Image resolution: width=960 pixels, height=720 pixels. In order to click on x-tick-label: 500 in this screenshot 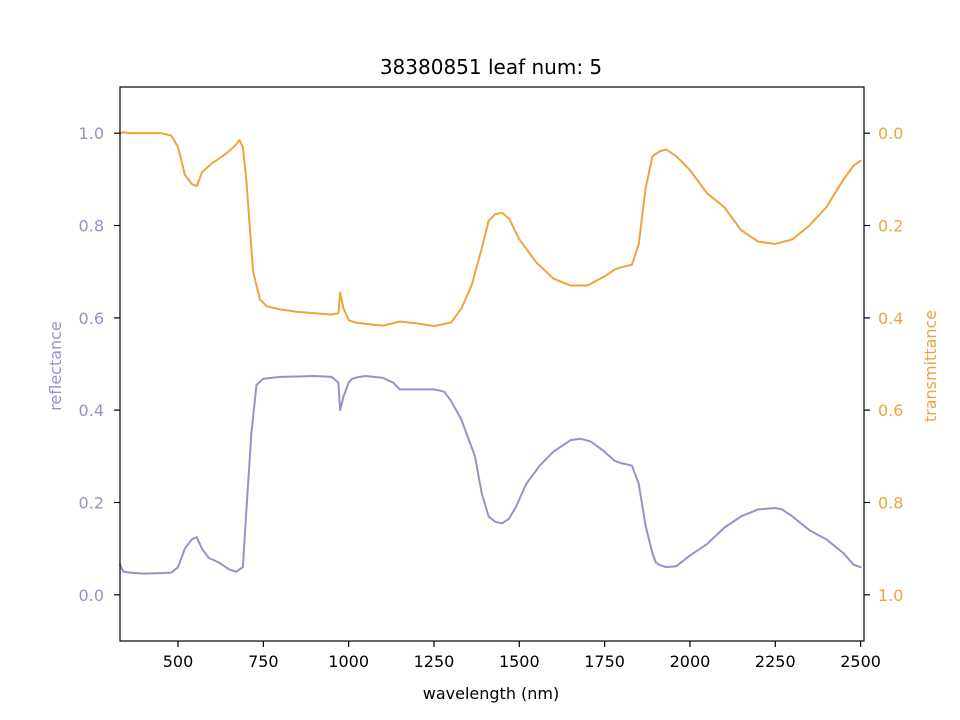, I will do `click(178, 661)`.